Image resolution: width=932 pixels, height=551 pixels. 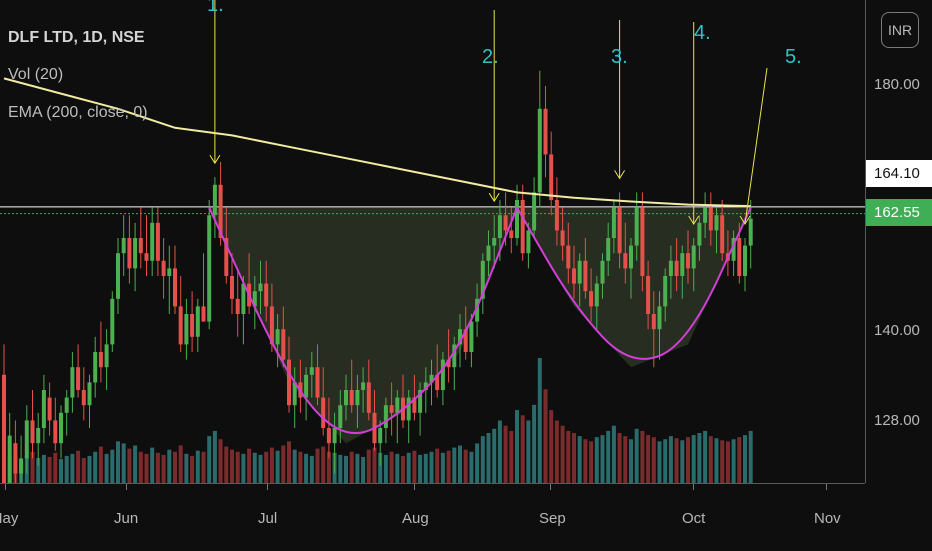 What do you see at coordinates (268, 518) in the screenshot?
I see `time-tick-label: Jul` at bounding box center [268, 518].